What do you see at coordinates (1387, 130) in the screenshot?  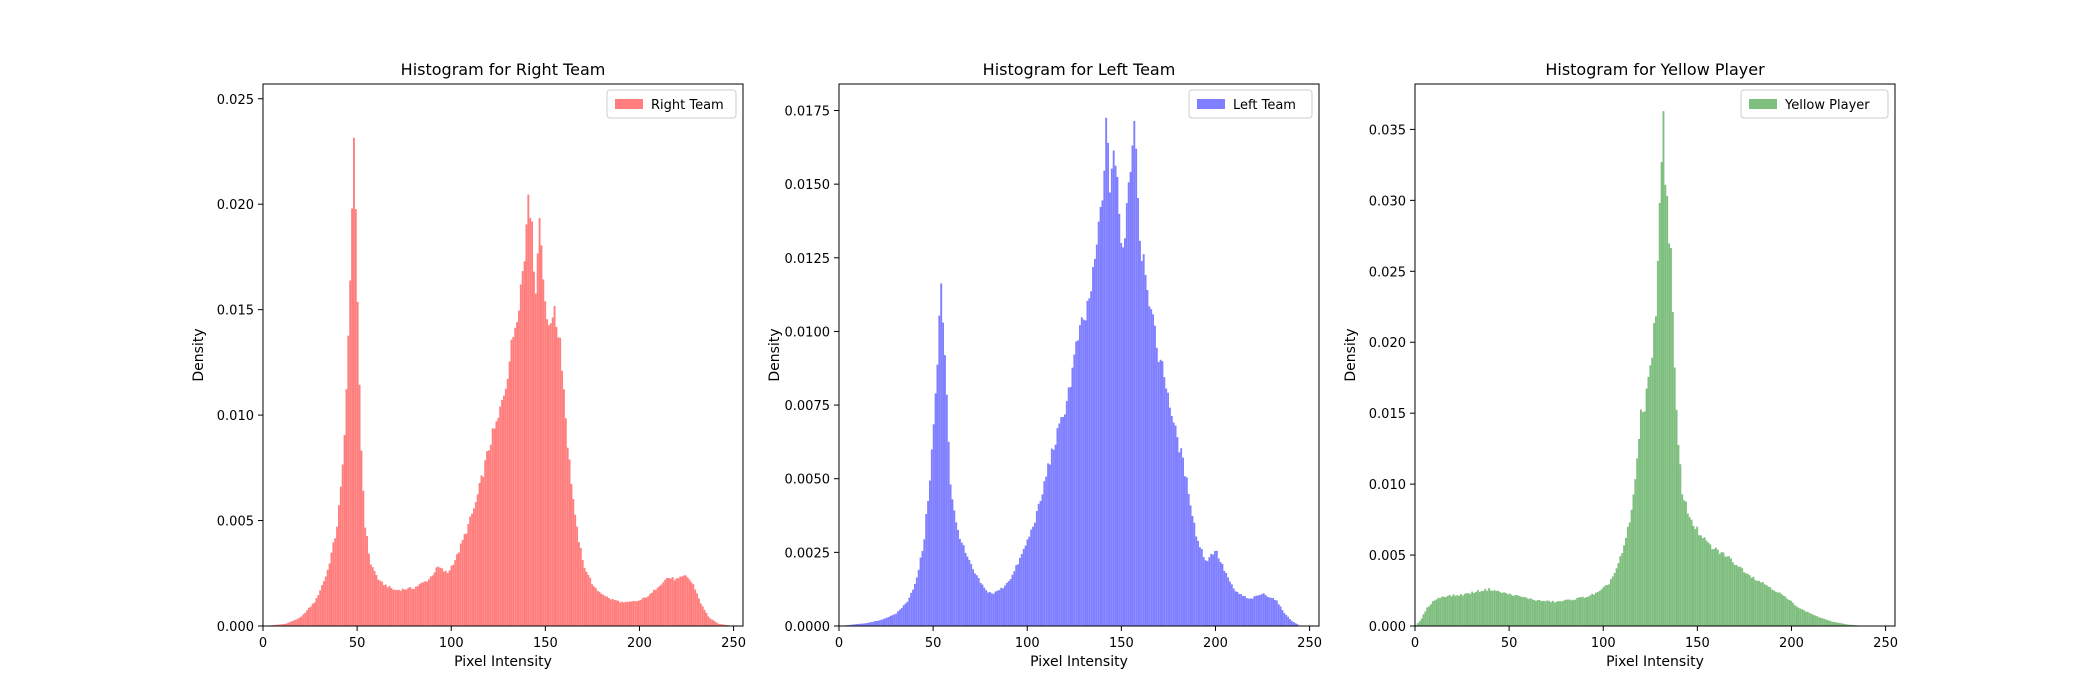 I see `y-tick-label: 0.035` at bounding box center [1387, 130].